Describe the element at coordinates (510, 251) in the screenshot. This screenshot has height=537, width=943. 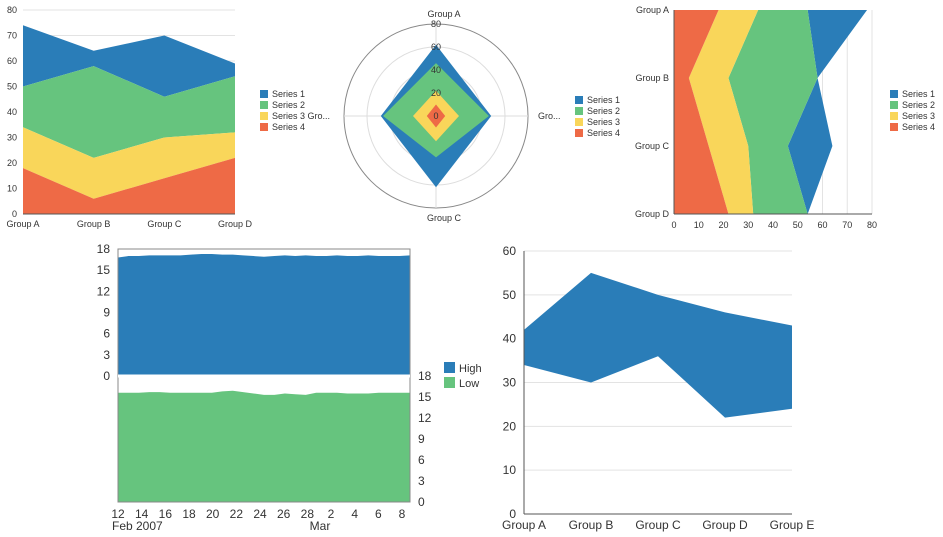
I see `y-tick-label: 60` at that location.